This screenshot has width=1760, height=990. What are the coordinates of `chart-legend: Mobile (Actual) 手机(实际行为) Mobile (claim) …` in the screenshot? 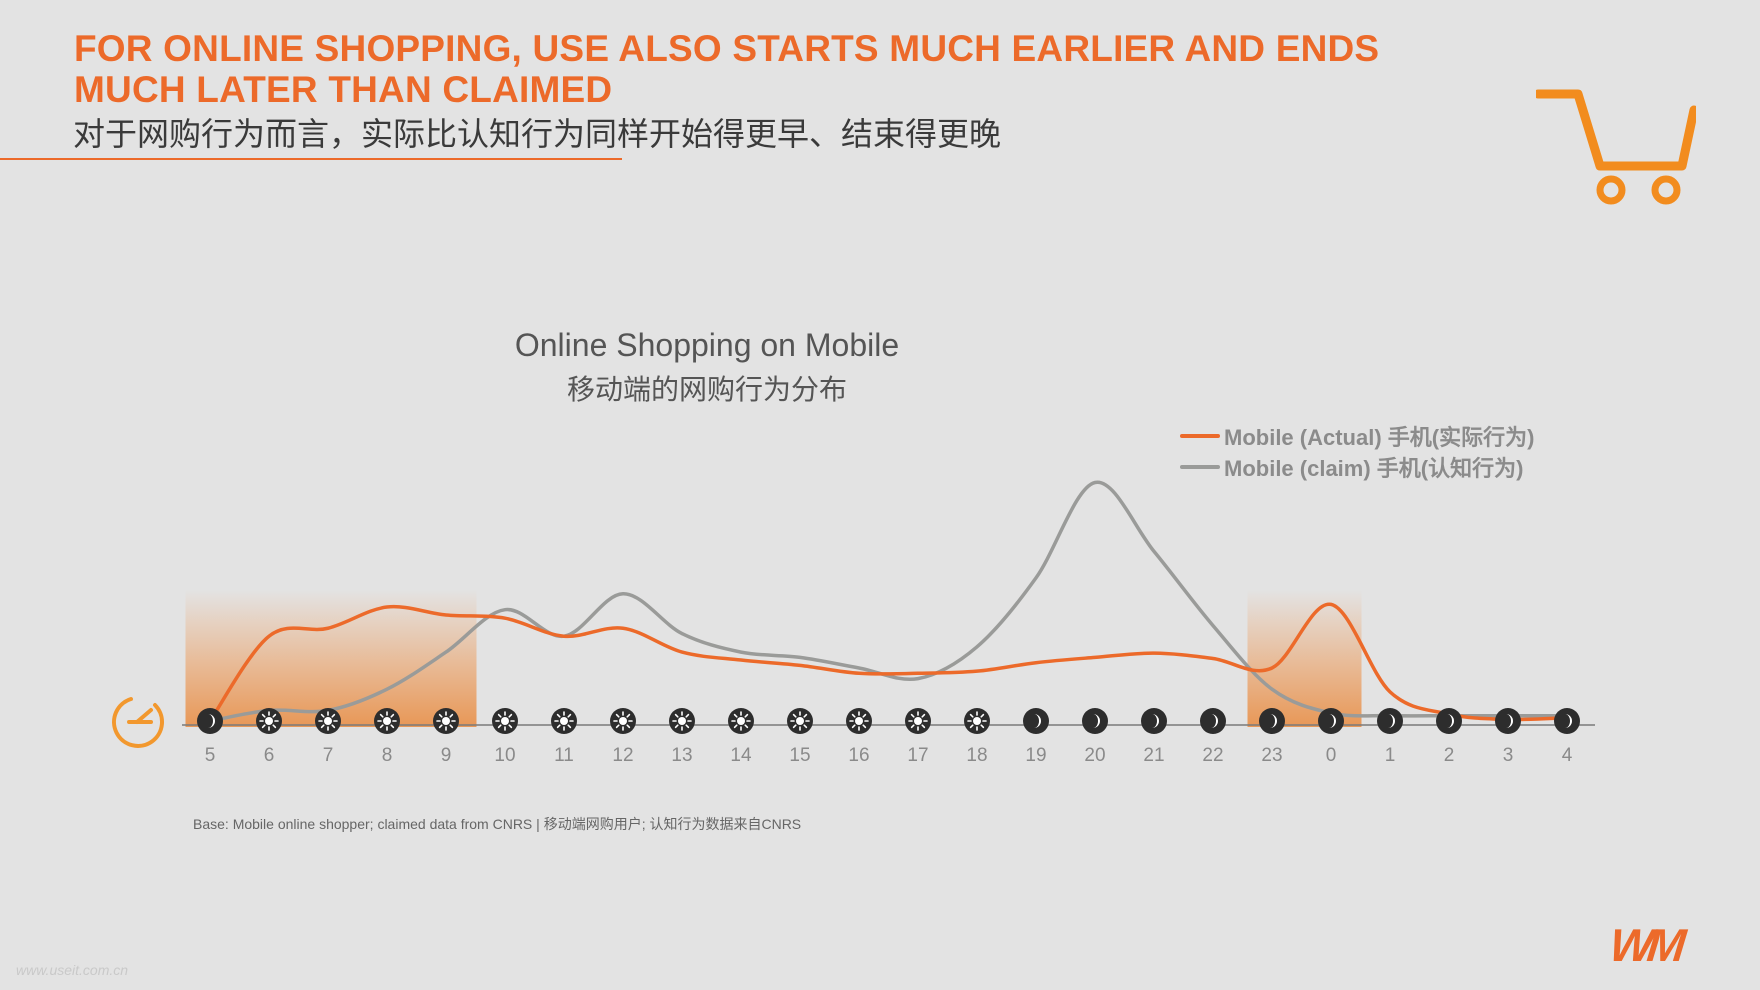 It's located at (1357, 451).